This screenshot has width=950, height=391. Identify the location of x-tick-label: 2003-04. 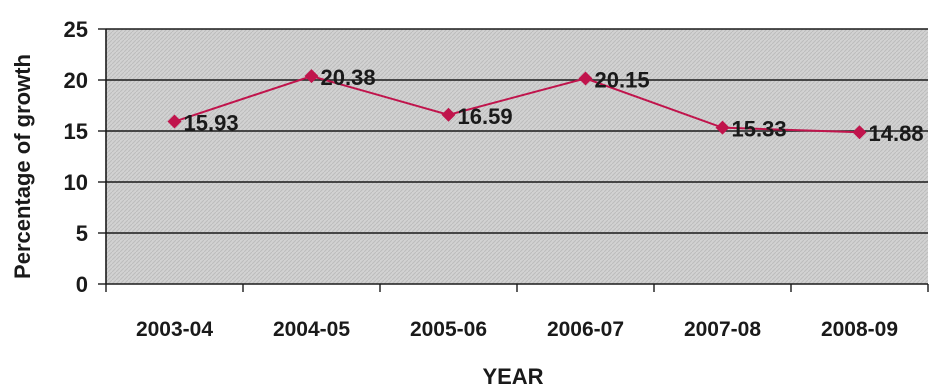
(174, 329).